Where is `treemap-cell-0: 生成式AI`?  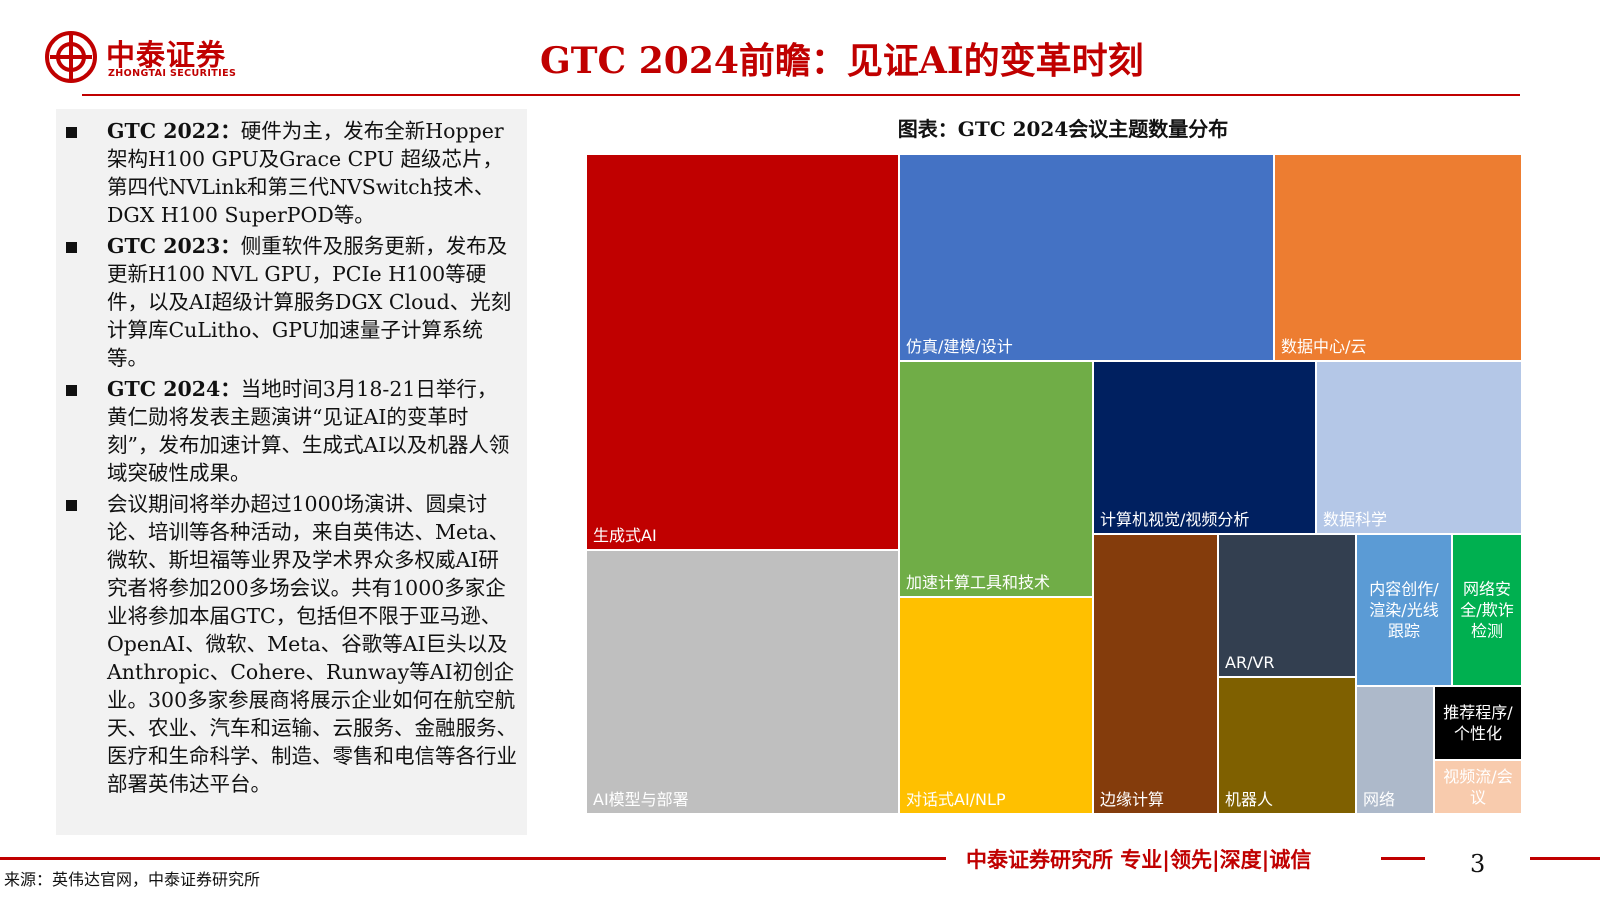
treemap-cell-0: 生成式AI is located at coordinates (742, 352).